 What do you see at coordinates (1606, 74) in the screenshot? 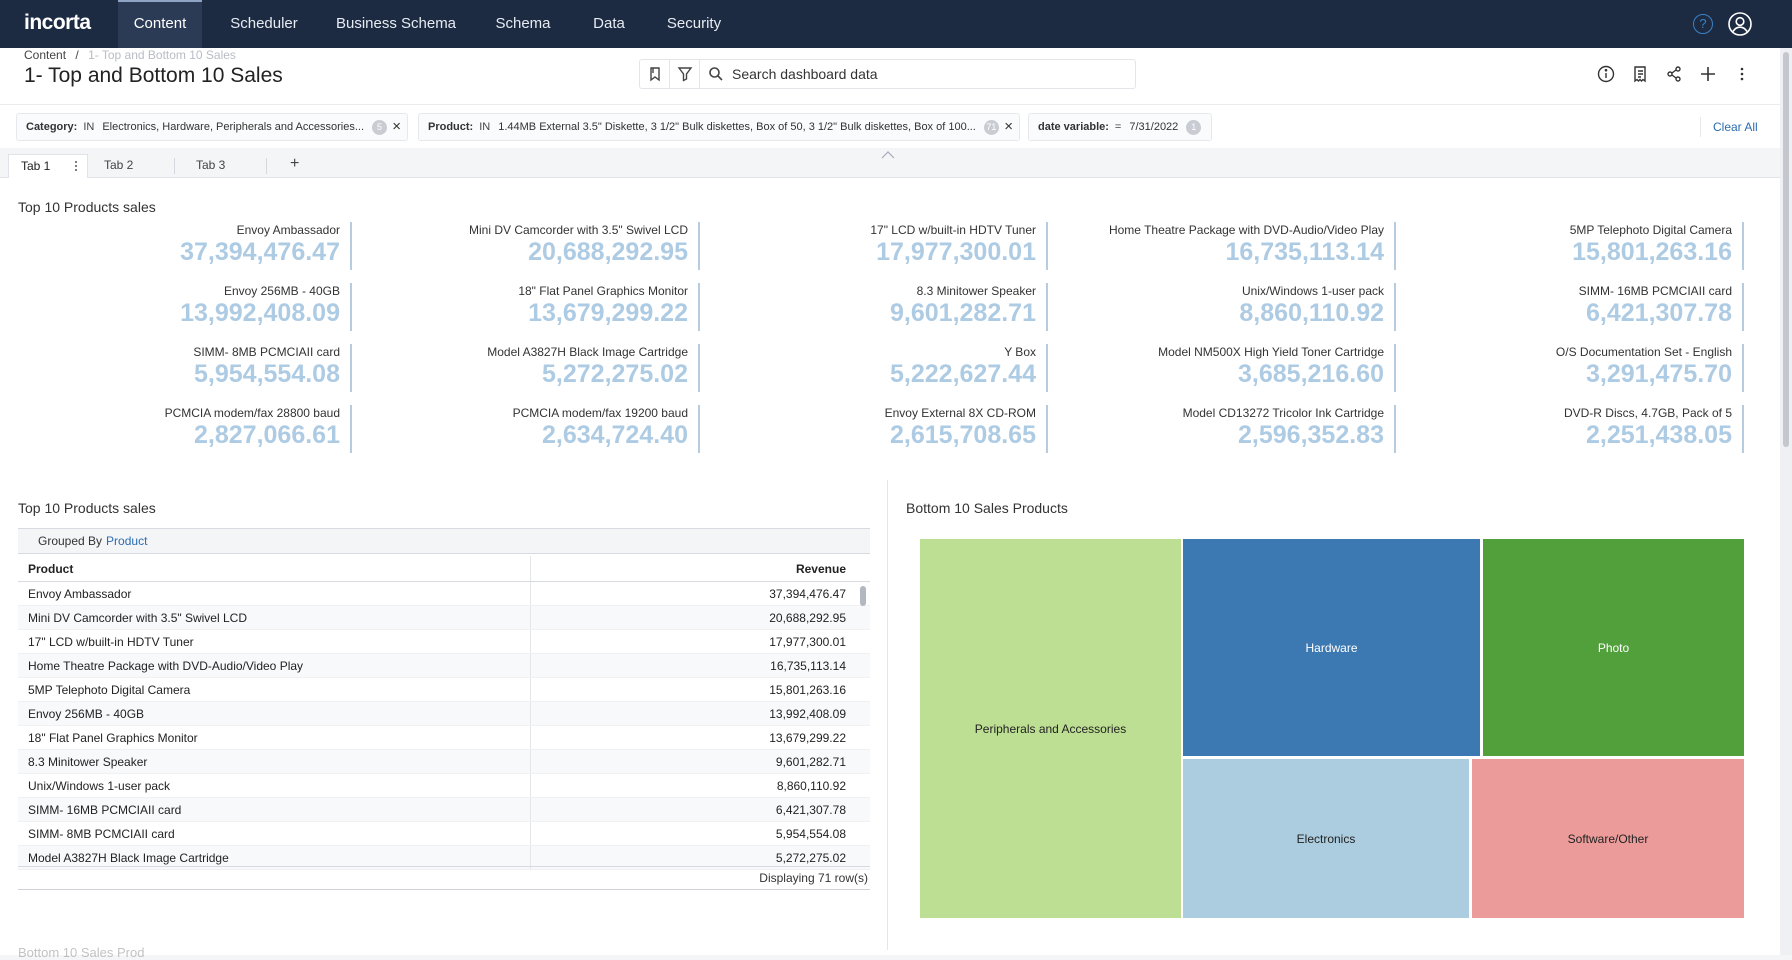
I see `info-icon` at bounding box center [1606, 74].